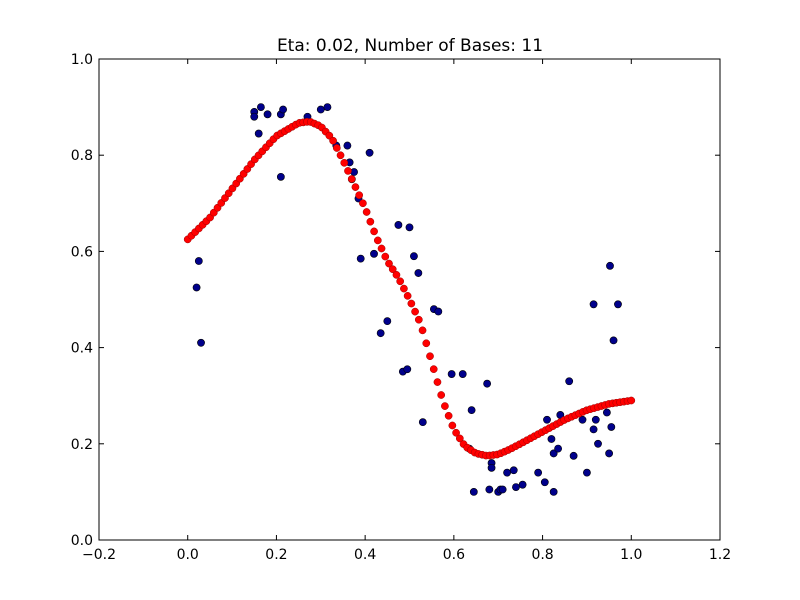 The width and height of the screenshot is (800, 600). What do you see at coordinates (99, 555) in the screenshot?
I see `x-tick-label: −0.2` at bounding box center [99, 555].